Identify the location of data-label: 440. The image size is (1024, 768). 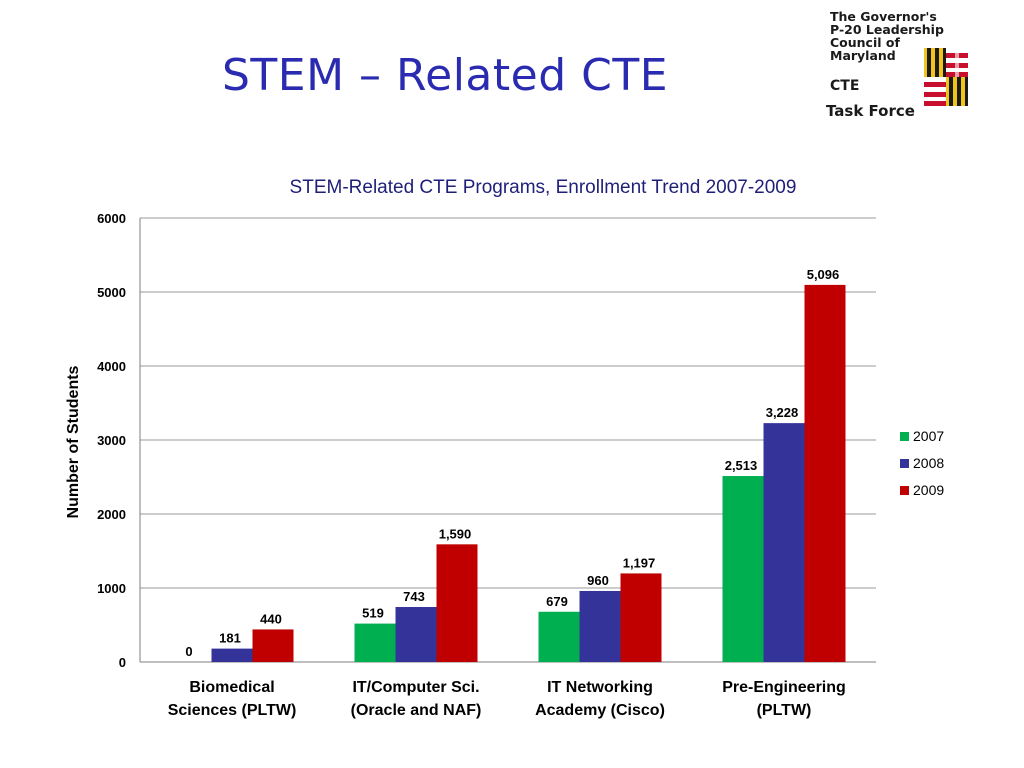
(271, 618).